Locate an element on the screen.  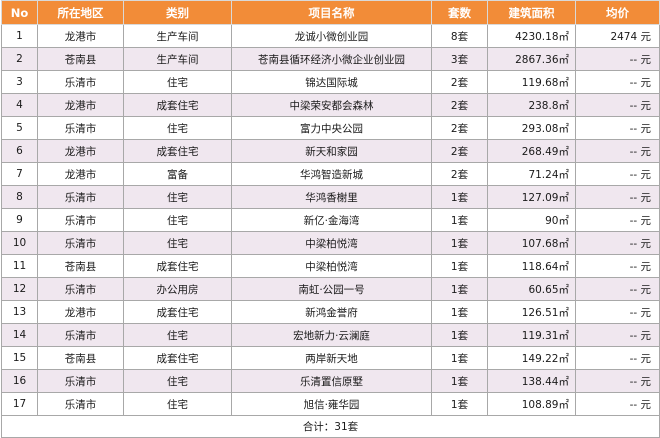
cell-no: 6 is located at coordinates (19, 151).